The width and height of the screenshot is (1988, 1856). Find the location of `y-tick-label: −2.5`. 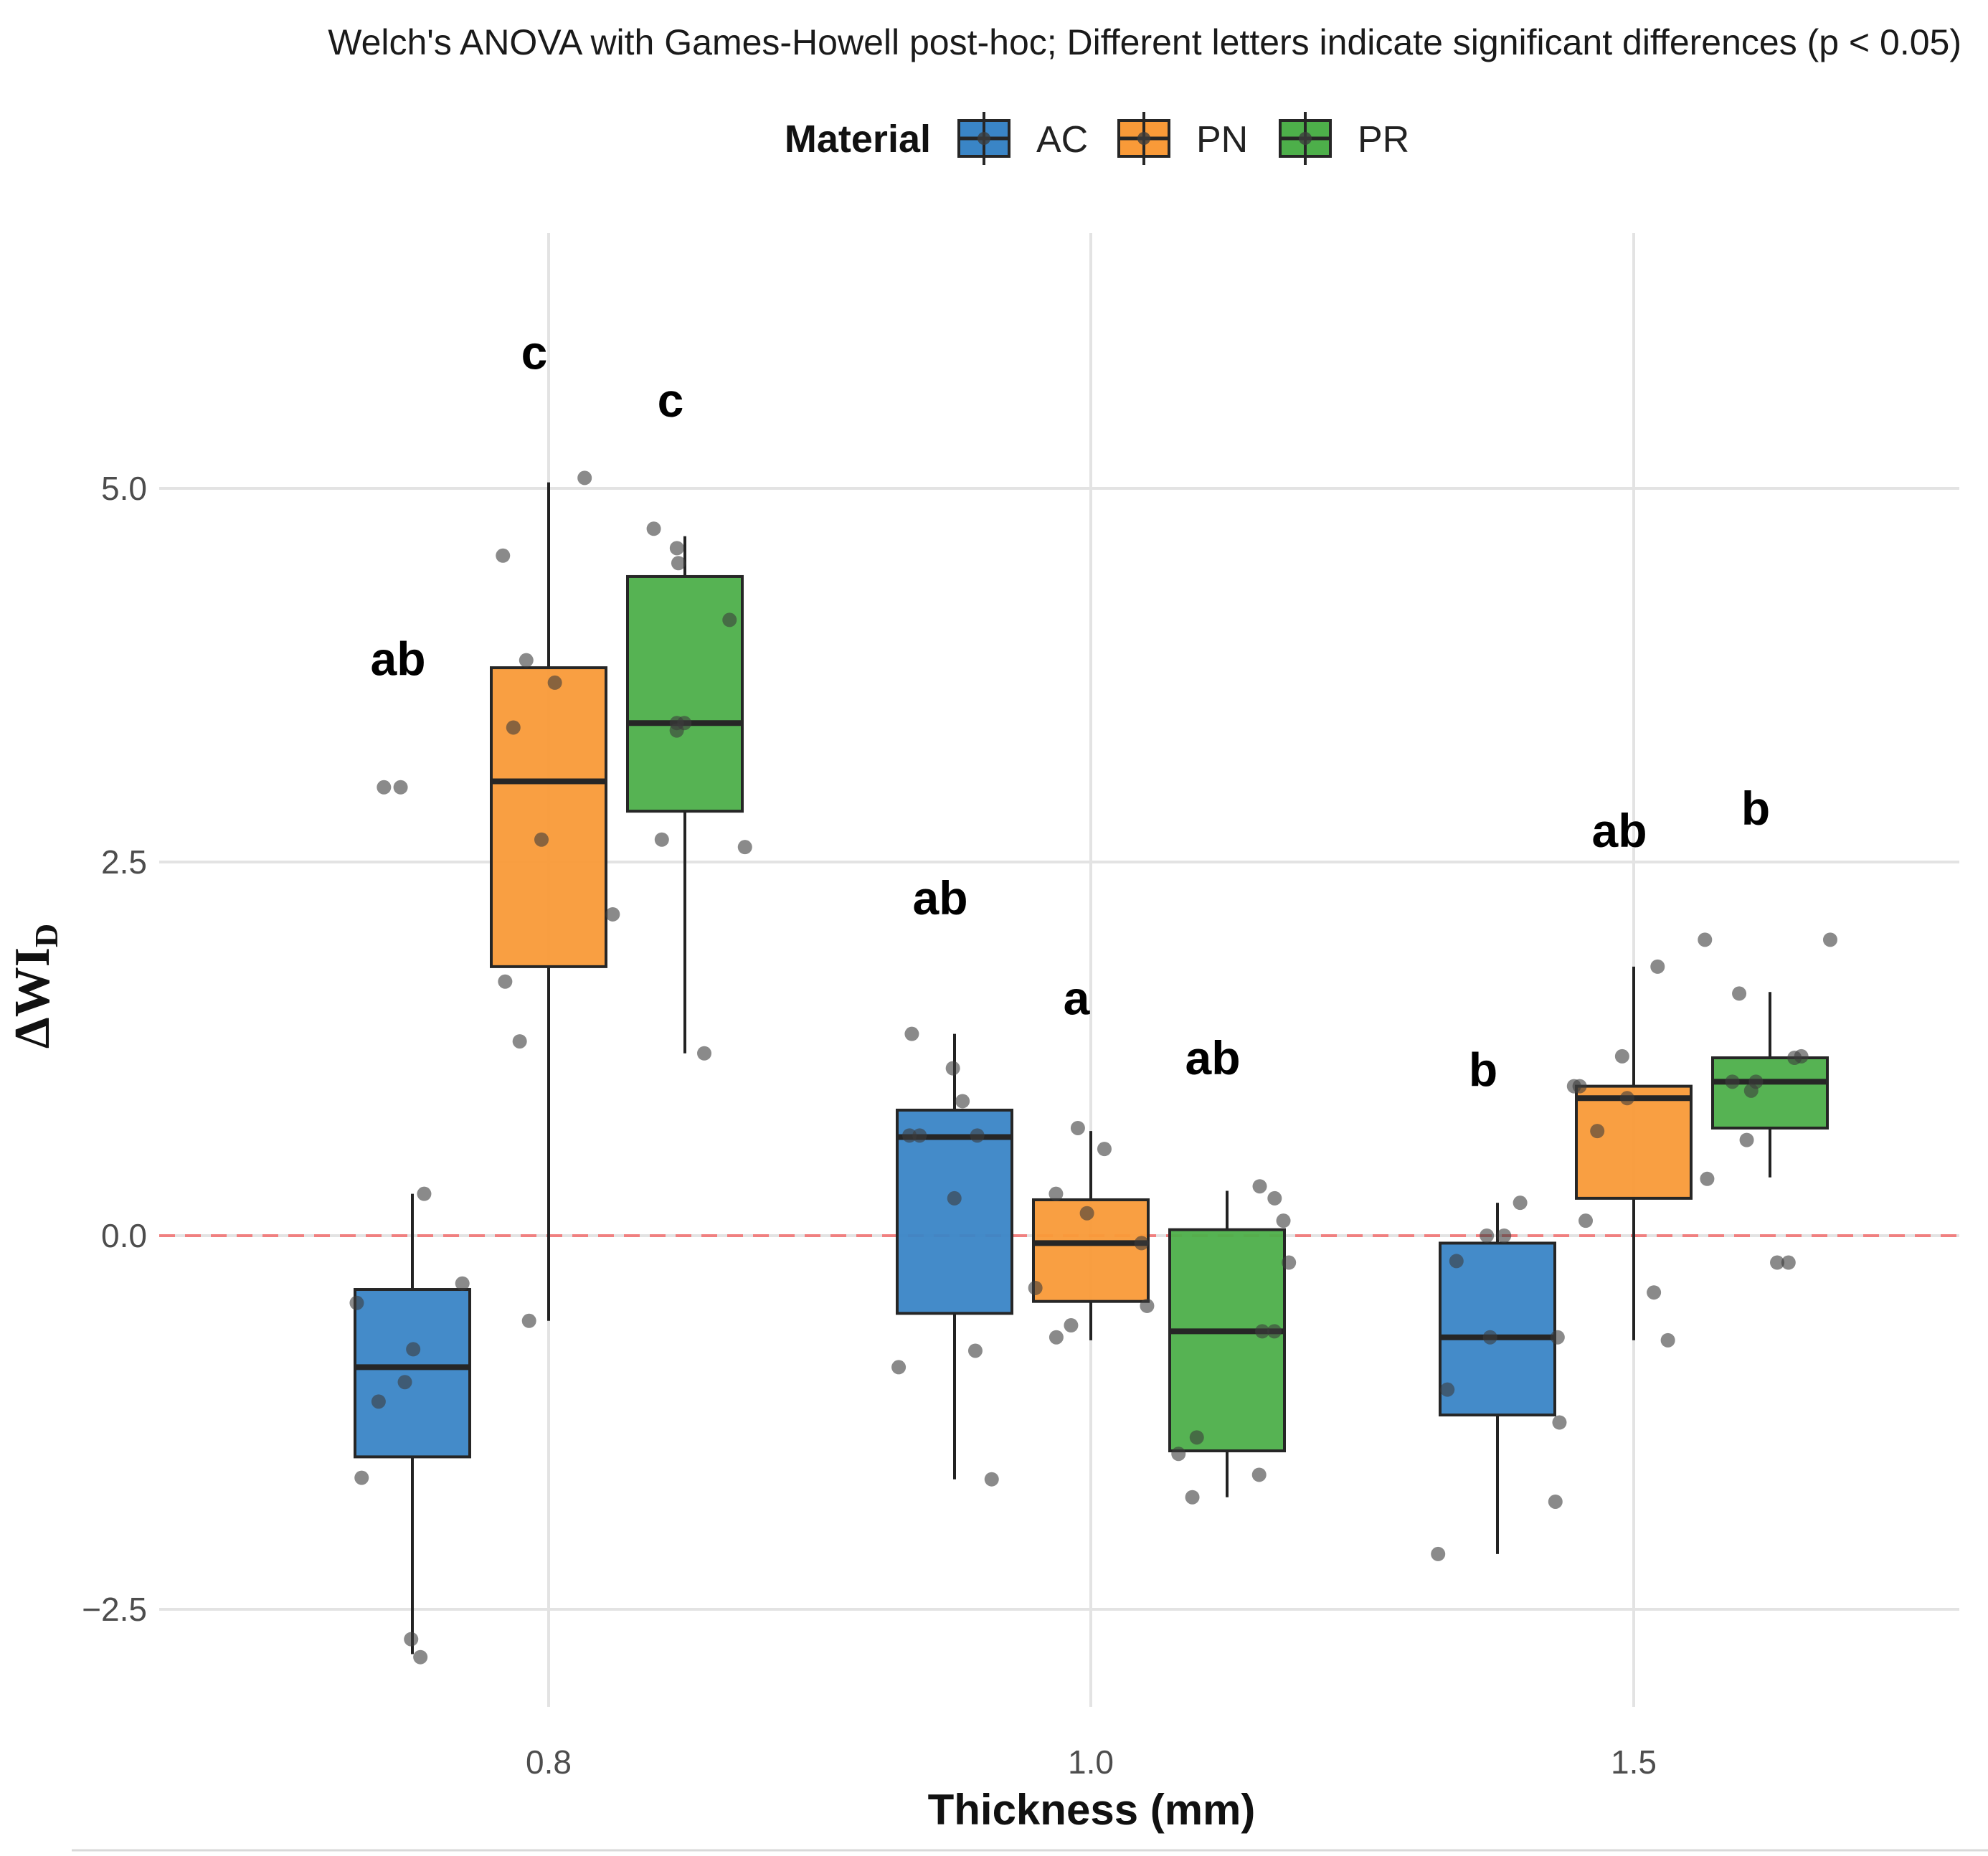

y-tick-label: −2.5 is located at coordinates (114, 1609).